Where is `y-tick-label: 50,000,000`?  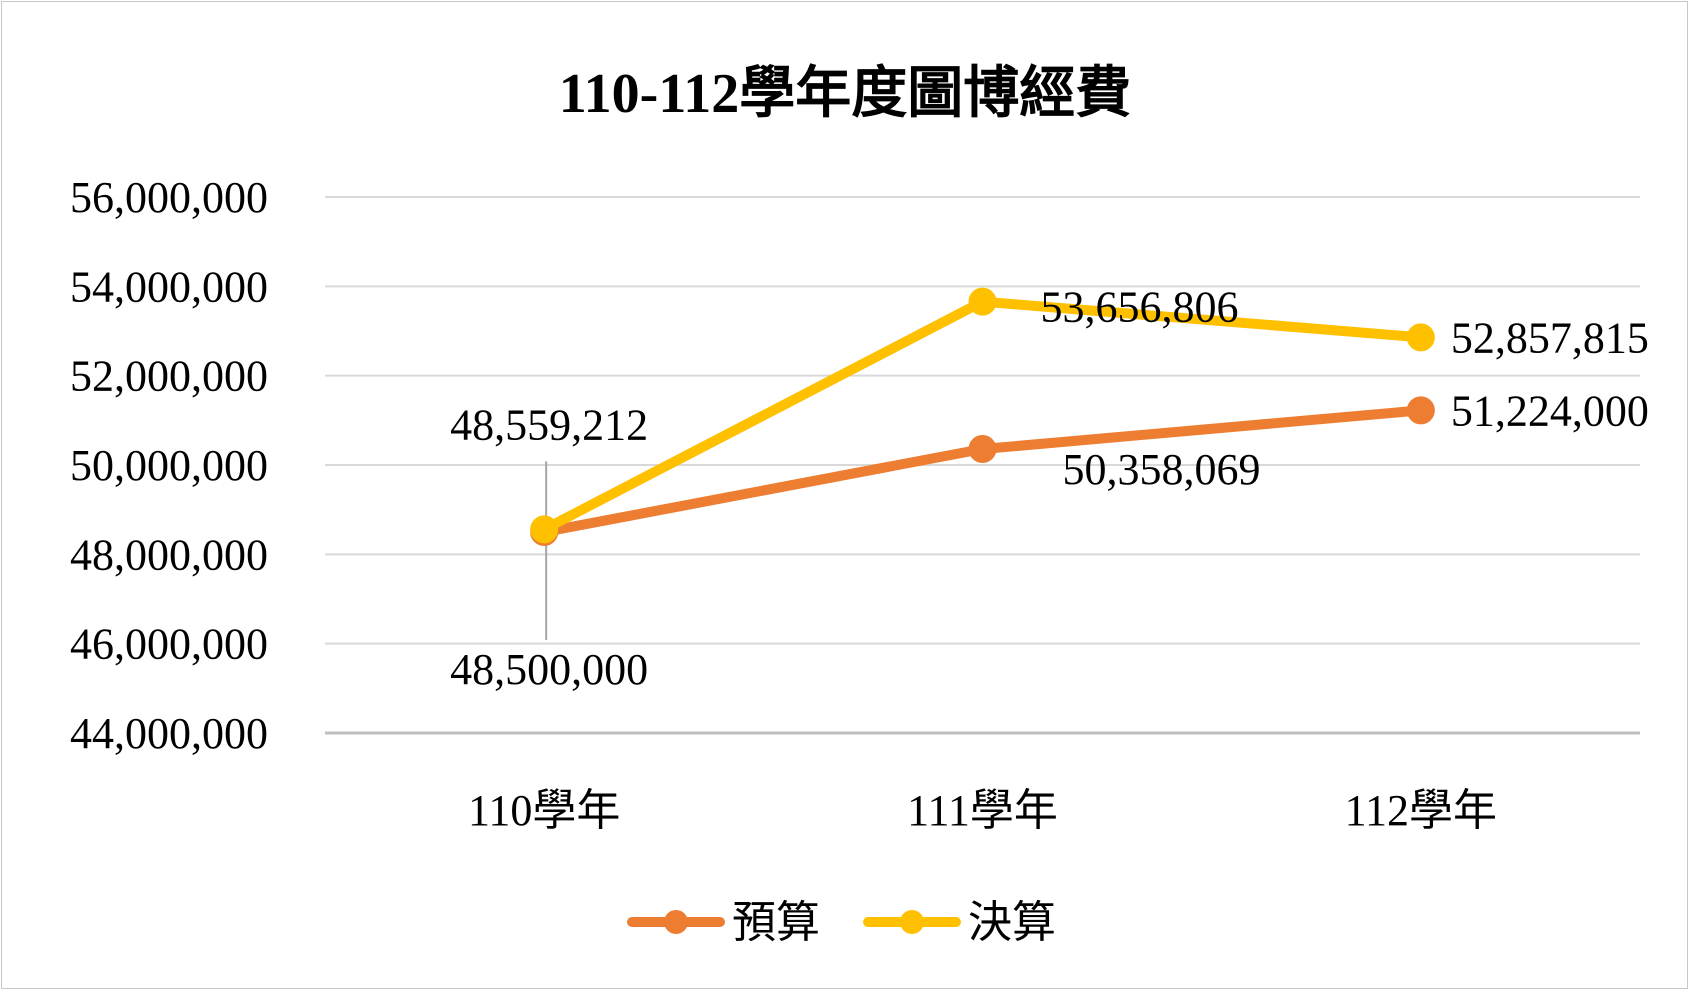 y-tick-label: 50,000,000 is located at coordinates (169, 465).